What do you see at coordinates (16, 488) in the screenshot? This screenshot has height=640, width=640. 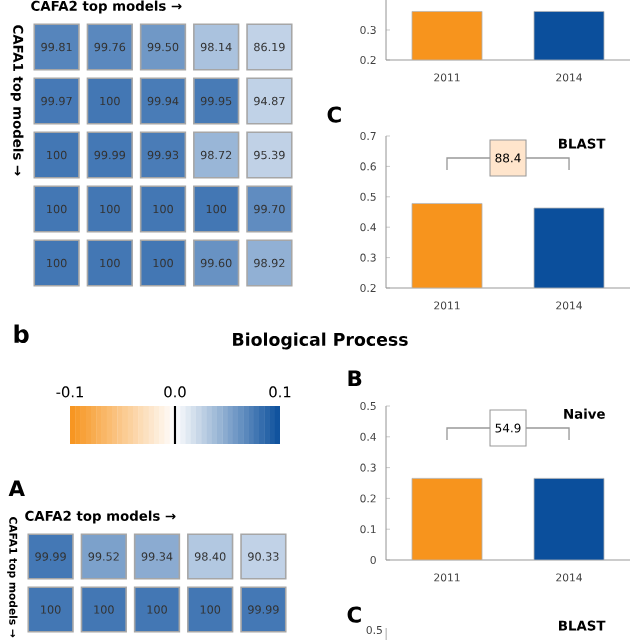 I see `chart-title: A` at bounding box center [16, 488].